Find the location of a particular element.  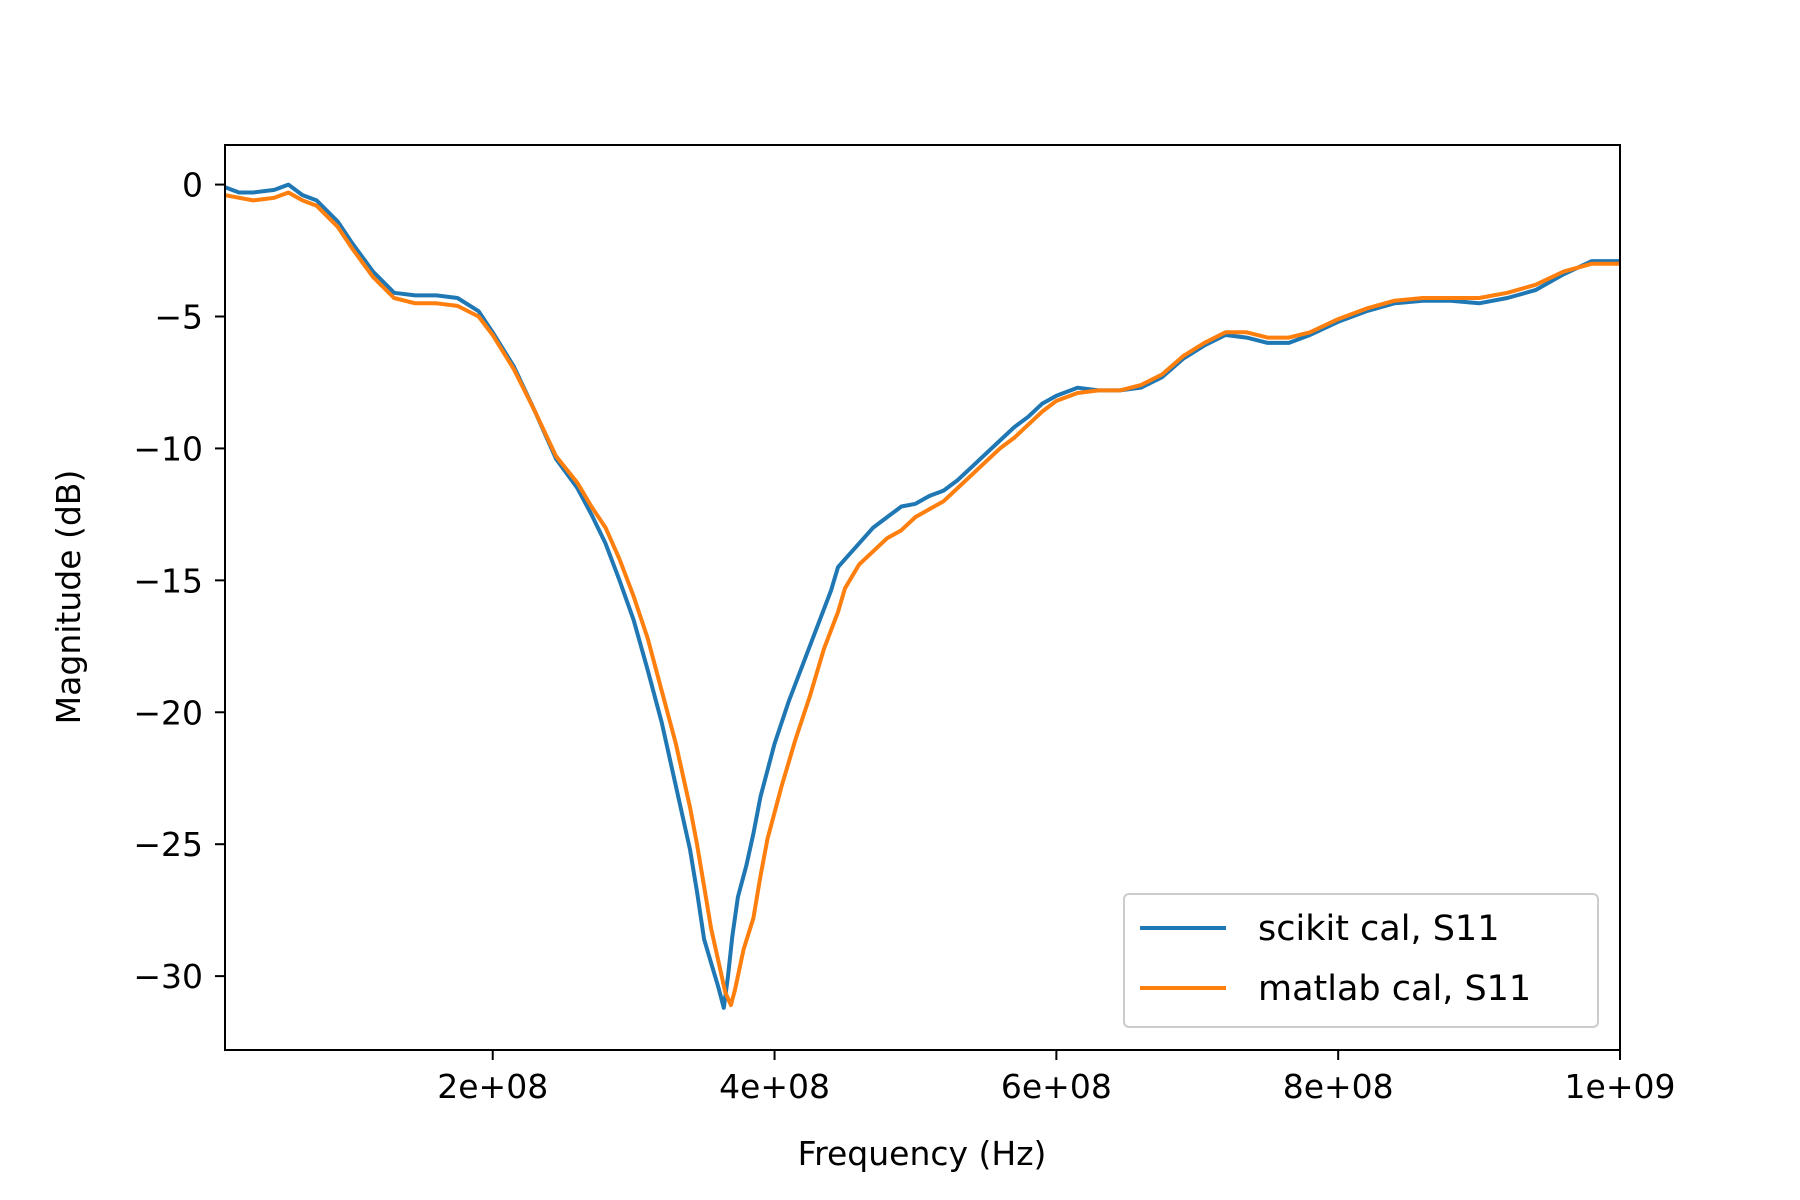

x-tick-label: 8e+08 is located at coordinates (1338, 1086).